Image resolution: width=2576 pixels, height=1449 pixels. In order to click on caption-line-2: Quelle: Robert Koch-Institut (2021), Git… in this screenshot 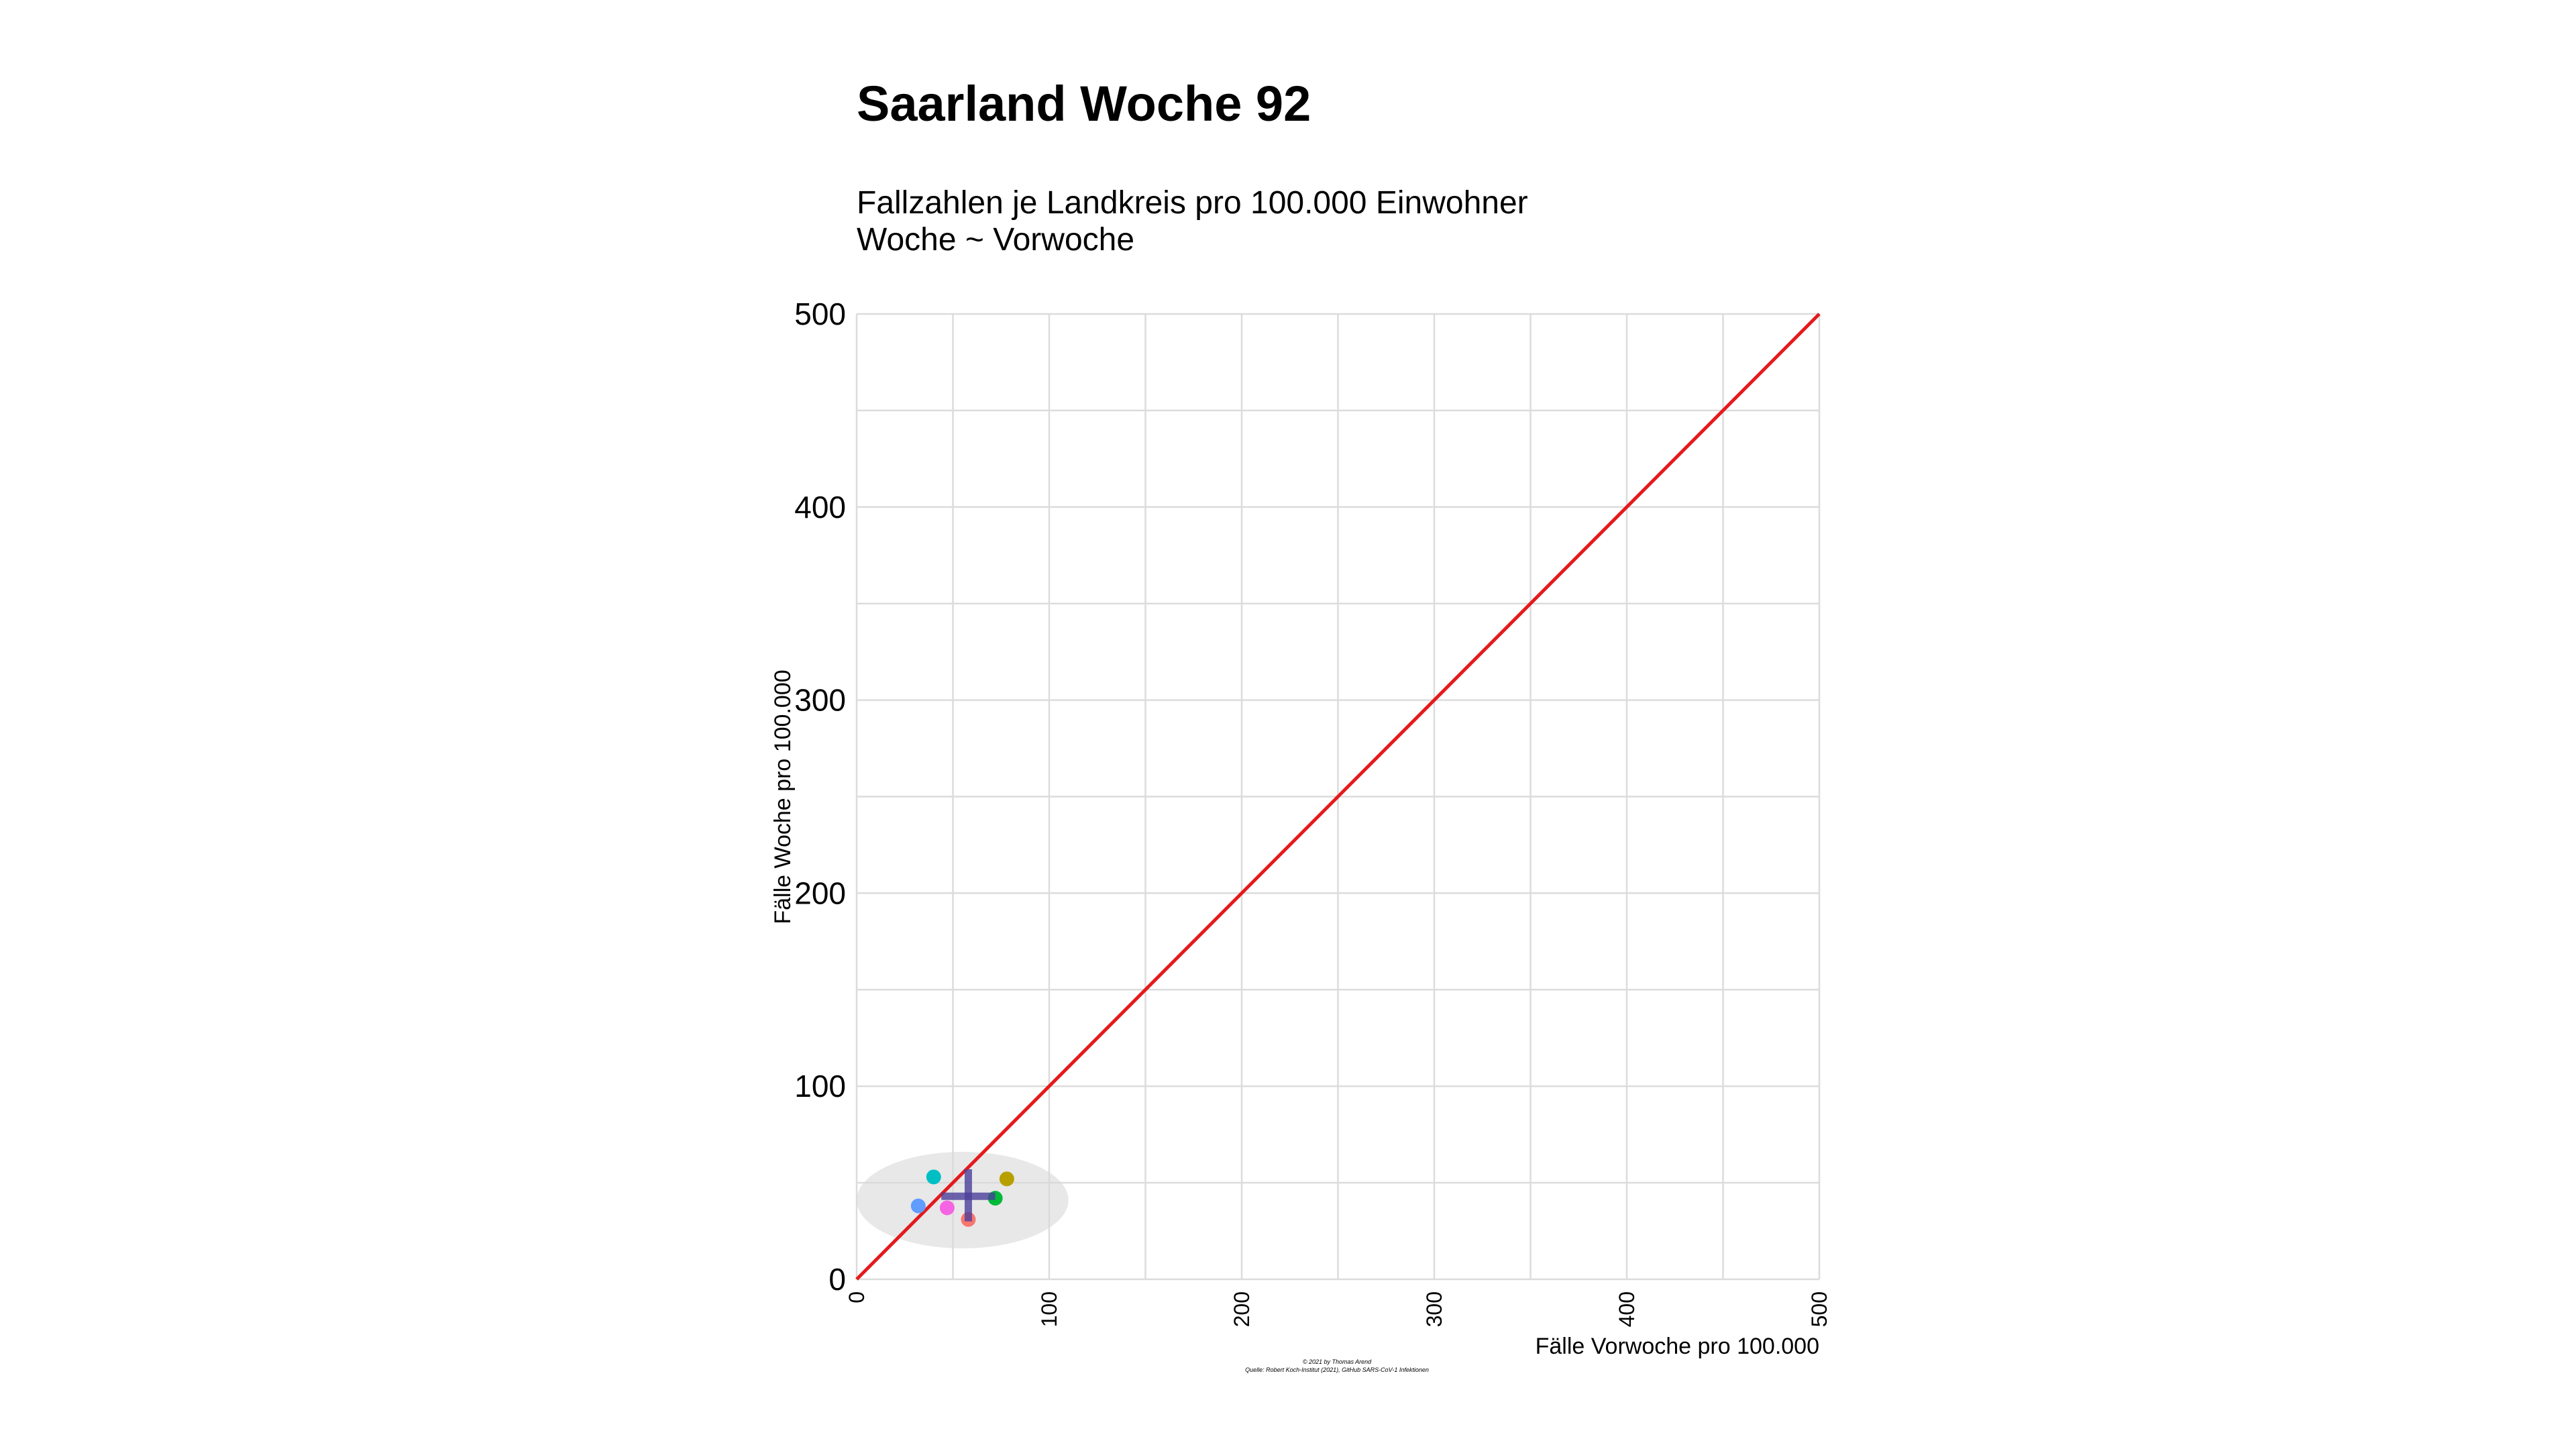, I will do `click(1337, 1369)`.